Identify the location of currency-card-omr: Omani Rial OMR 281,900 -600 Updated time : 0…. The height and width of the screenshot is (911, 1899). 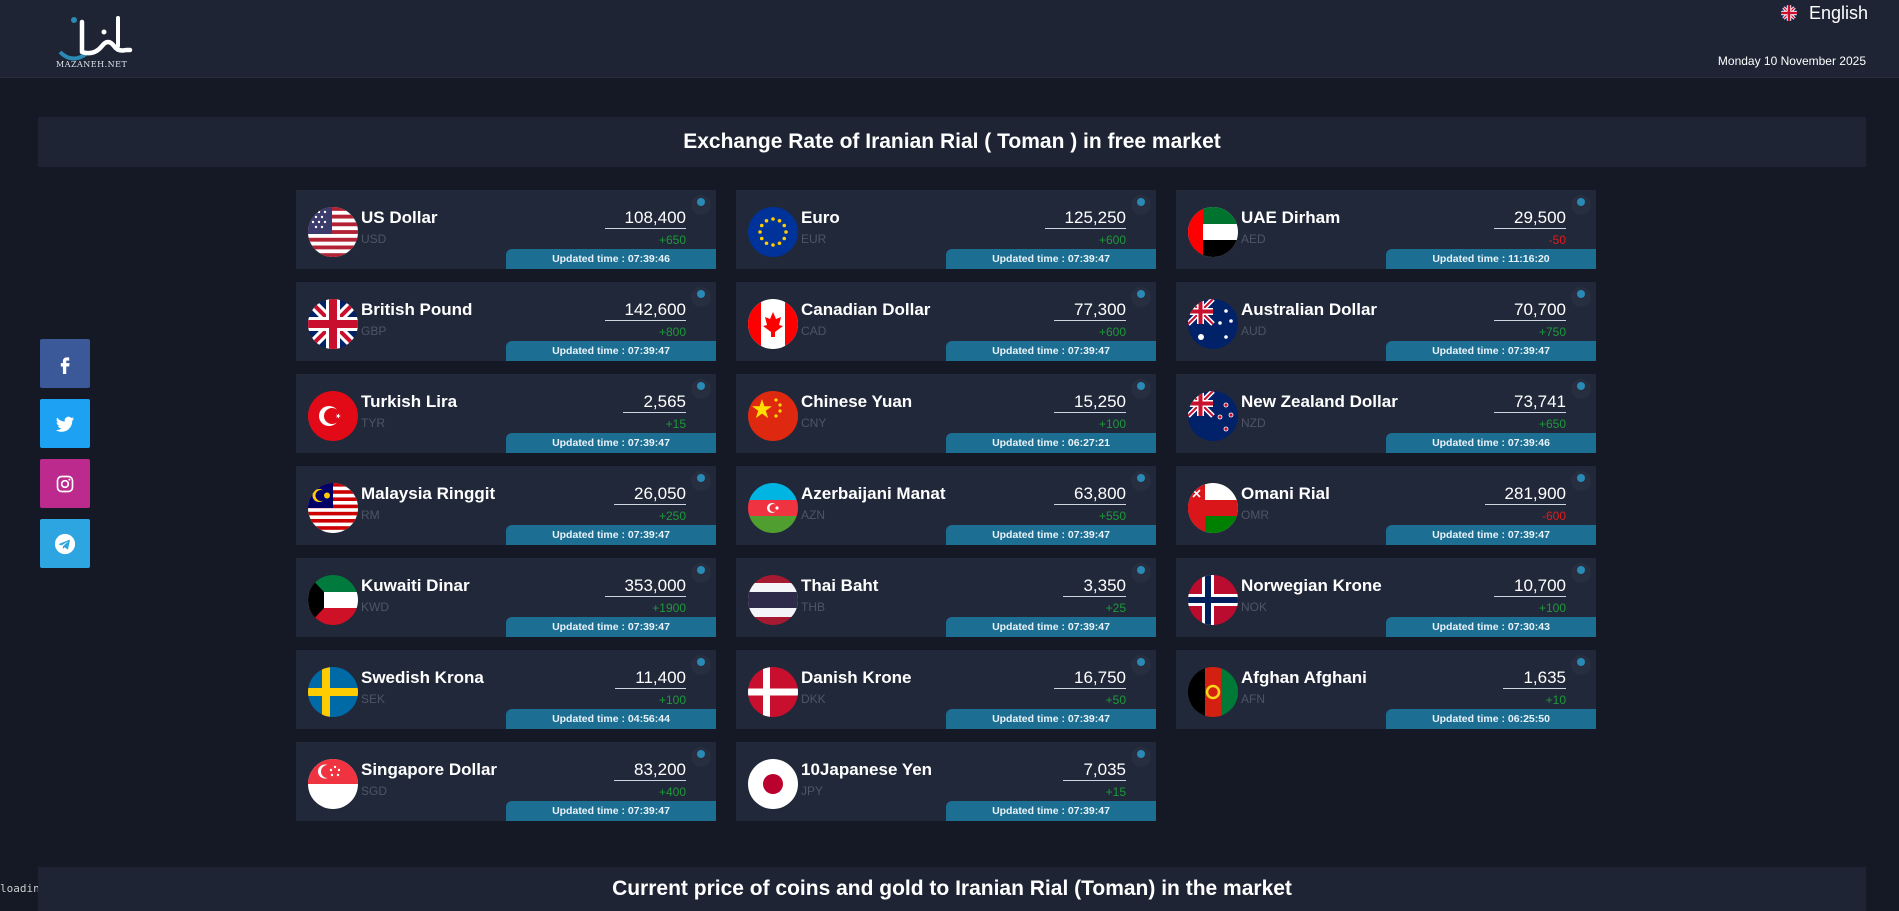
(1386, 505).